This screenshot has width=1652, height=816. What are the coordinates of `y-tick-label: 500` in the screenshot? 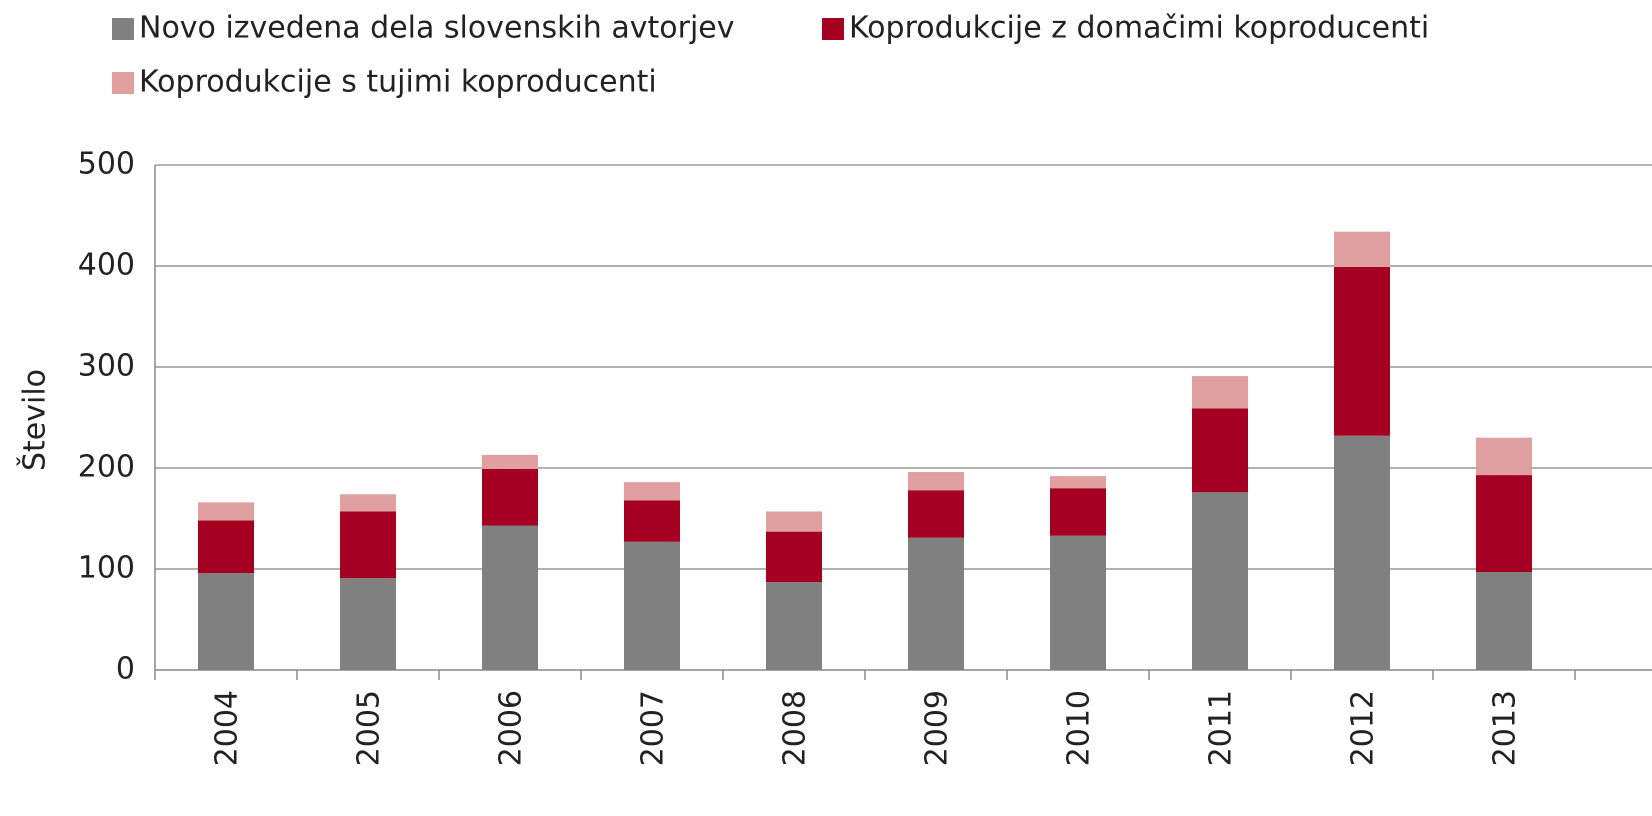 It's located at (106, 164).